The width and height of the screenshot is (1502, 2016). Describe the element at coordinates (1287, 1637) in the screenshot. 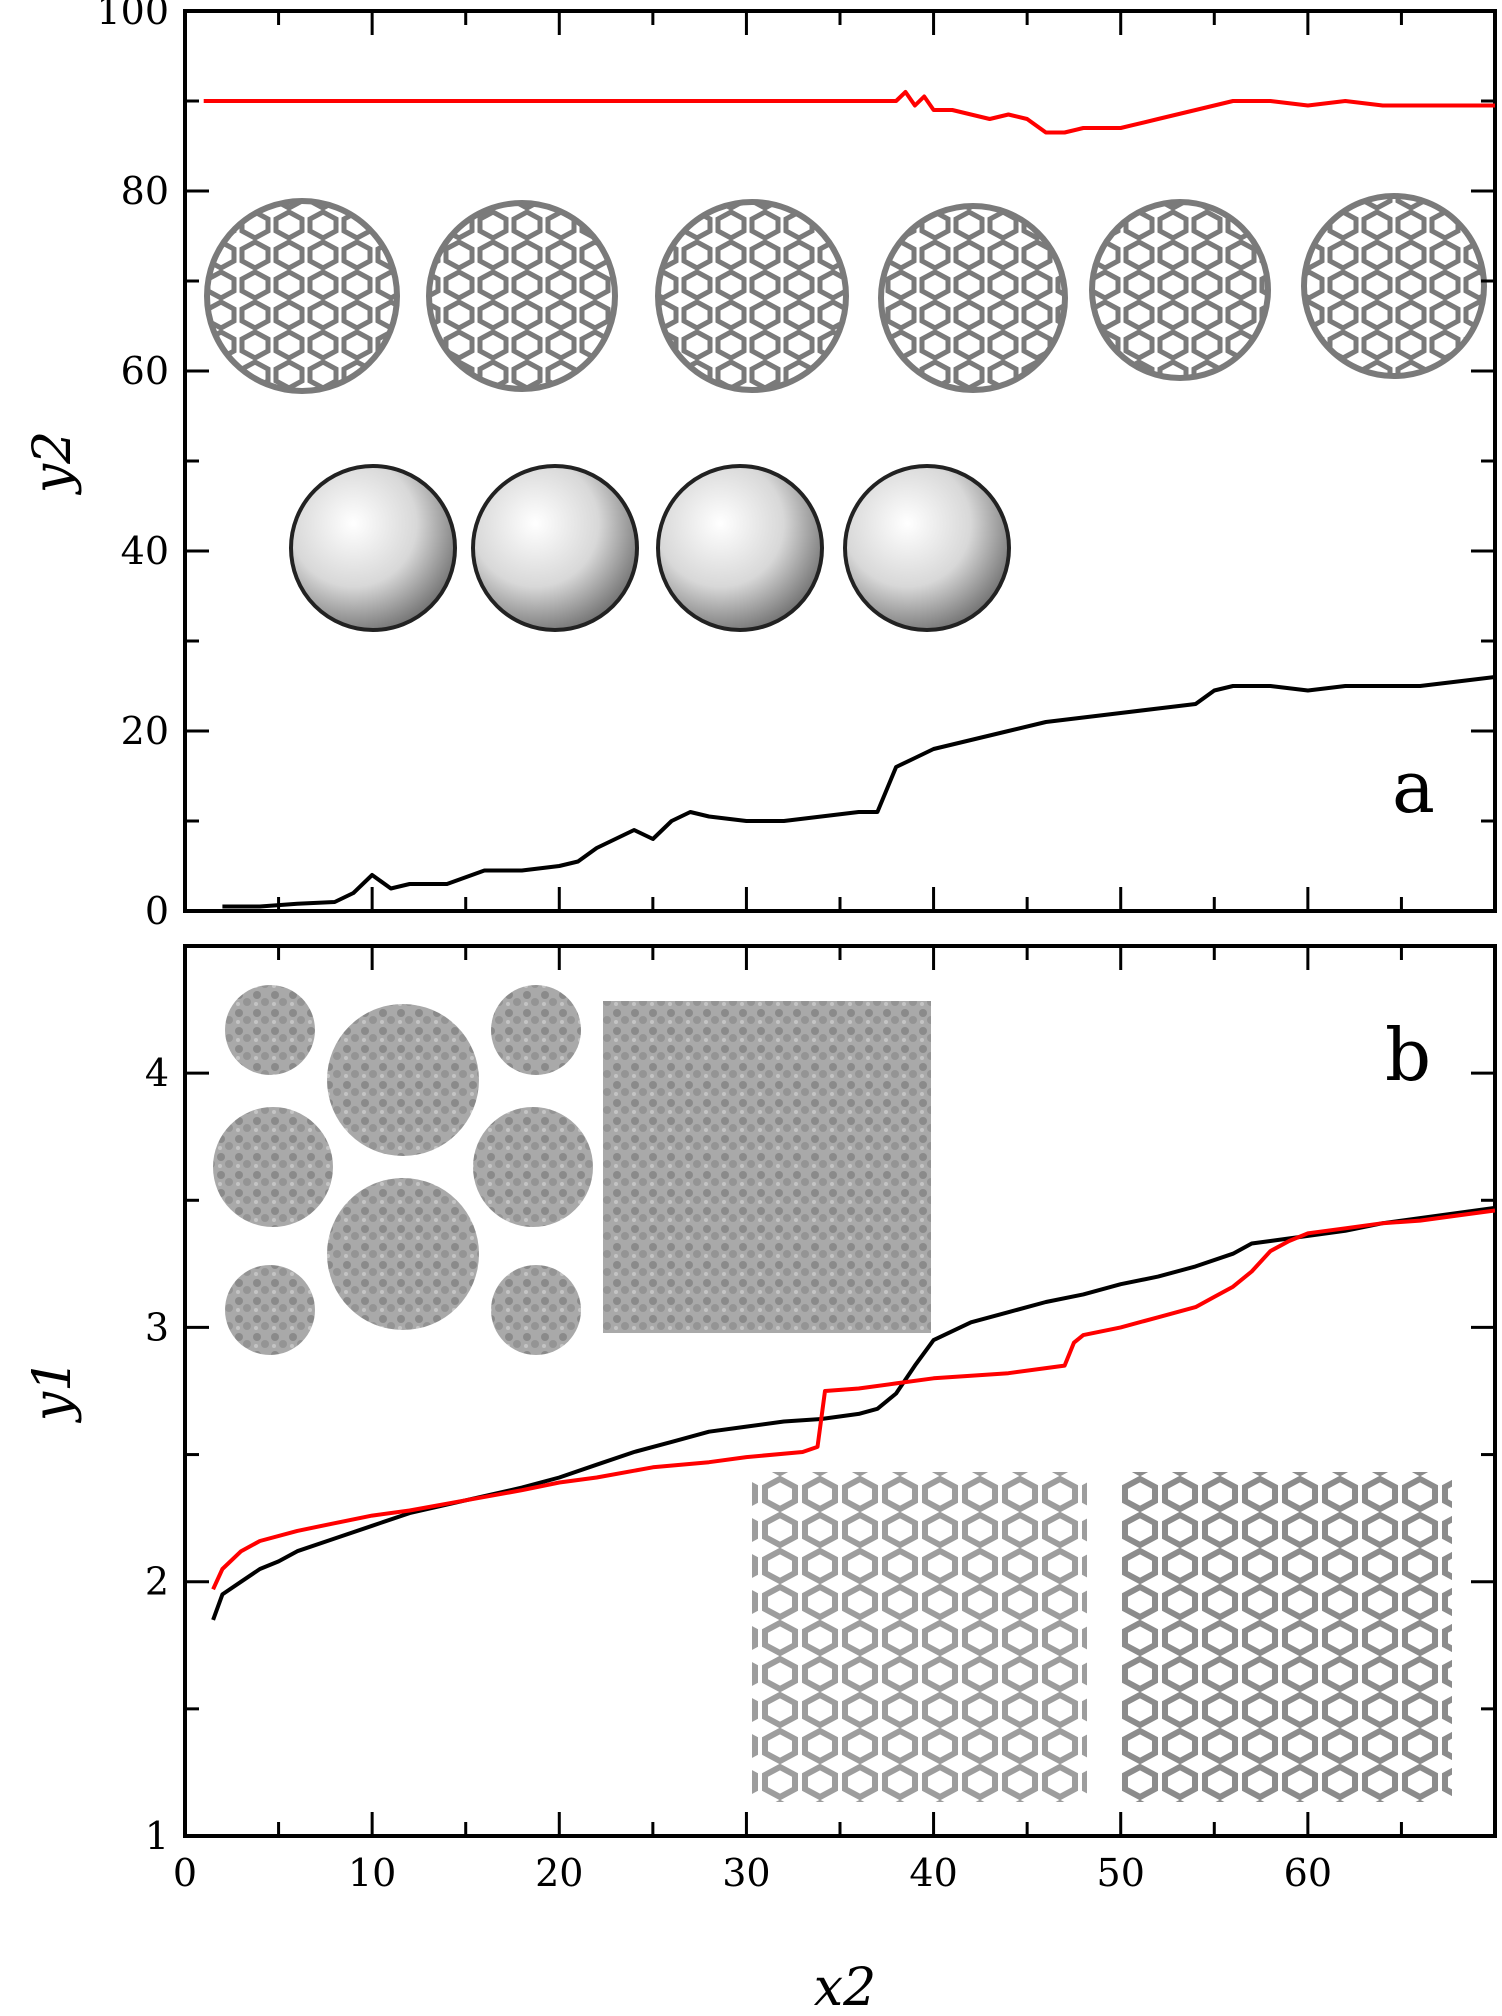

I see `inset-hexagonal-network` at that location.